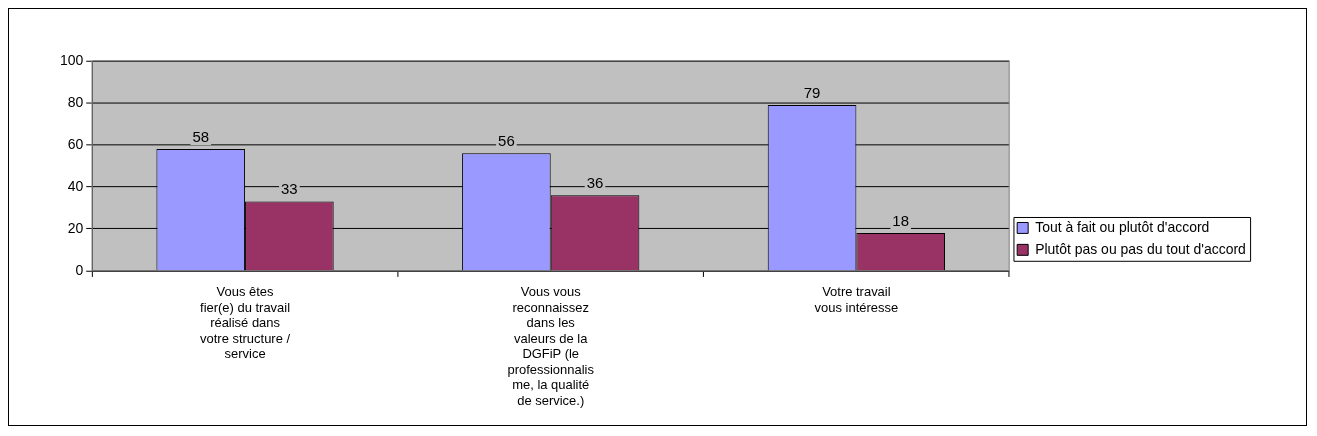 The height and width of the screenshot is (436, 1317). I want to click on x-tick-label: Vous êtes fier(e) du travail réalisé dans votre structure / service, so click(245, 323).